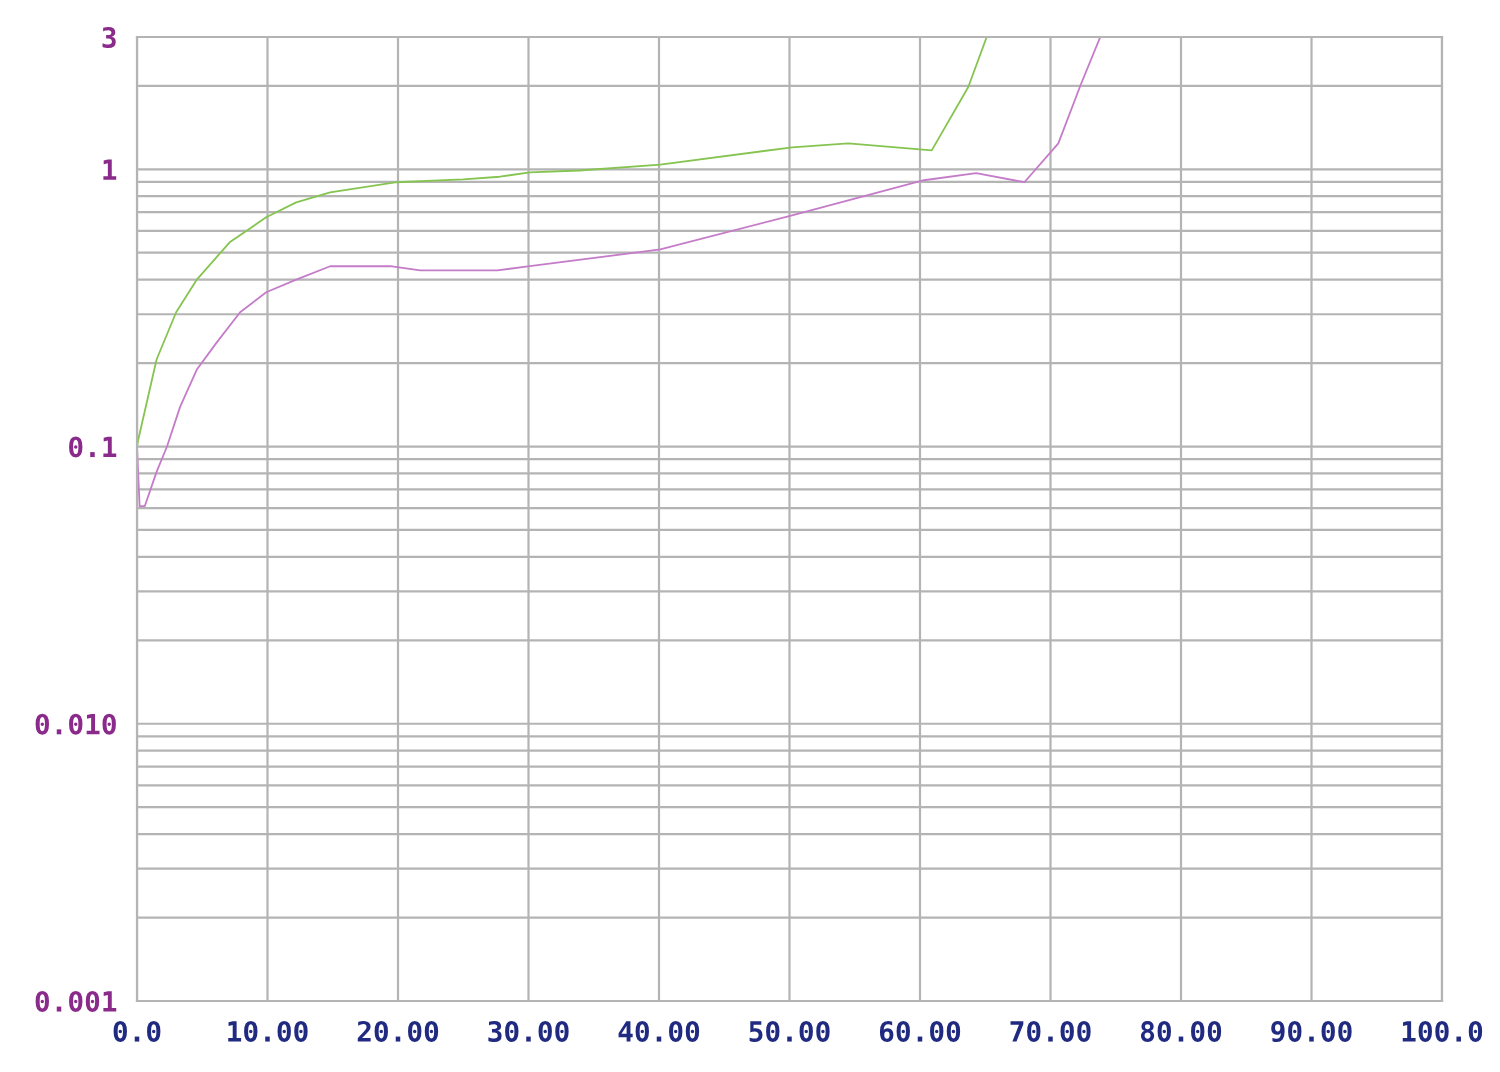 This screenshot has height=1072, width=1500. I want to click on x-tick-label: 50.00, so click(789, 1031).